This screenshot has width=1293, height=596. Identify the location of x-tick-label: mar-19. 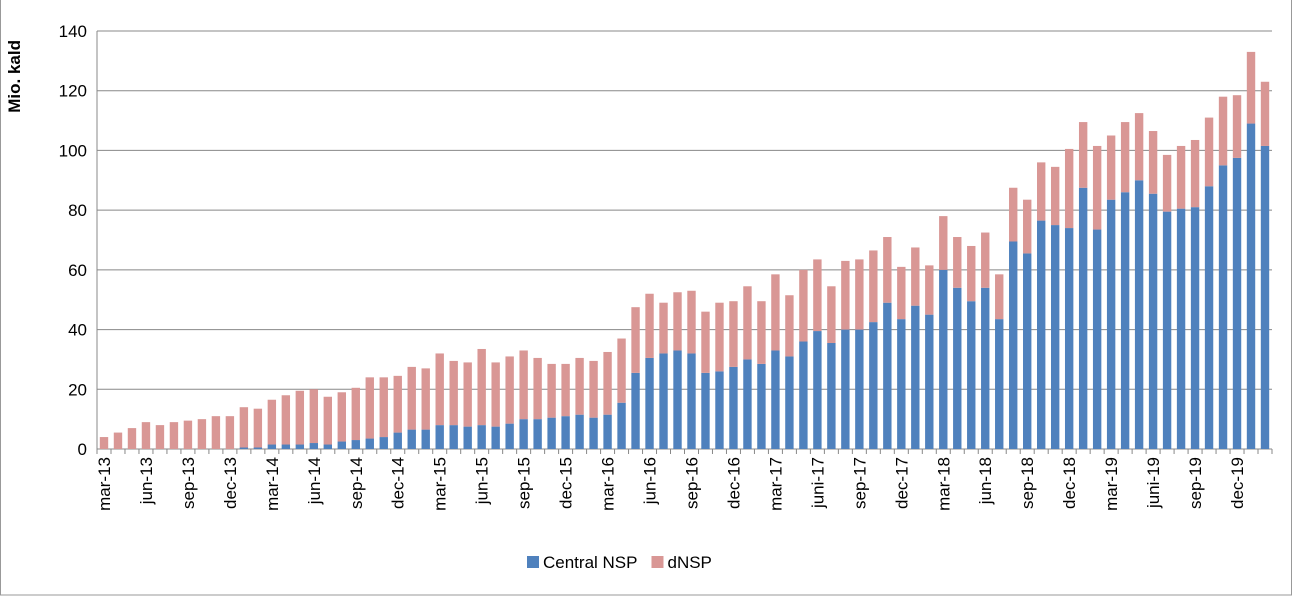
(1111, 484).